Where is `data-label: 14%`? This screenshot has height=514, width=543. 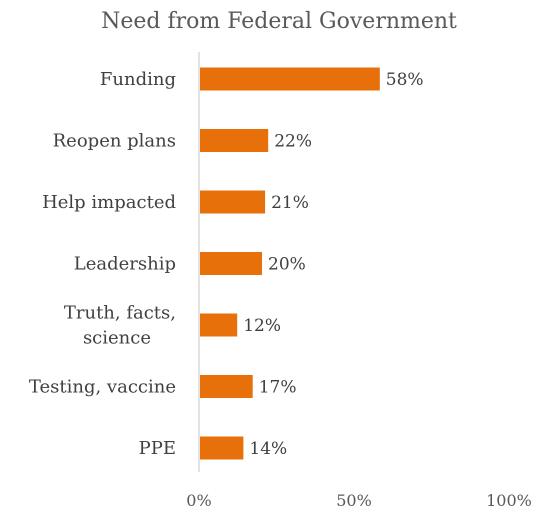
data-label: 14% is located at coordinates (268, 449).